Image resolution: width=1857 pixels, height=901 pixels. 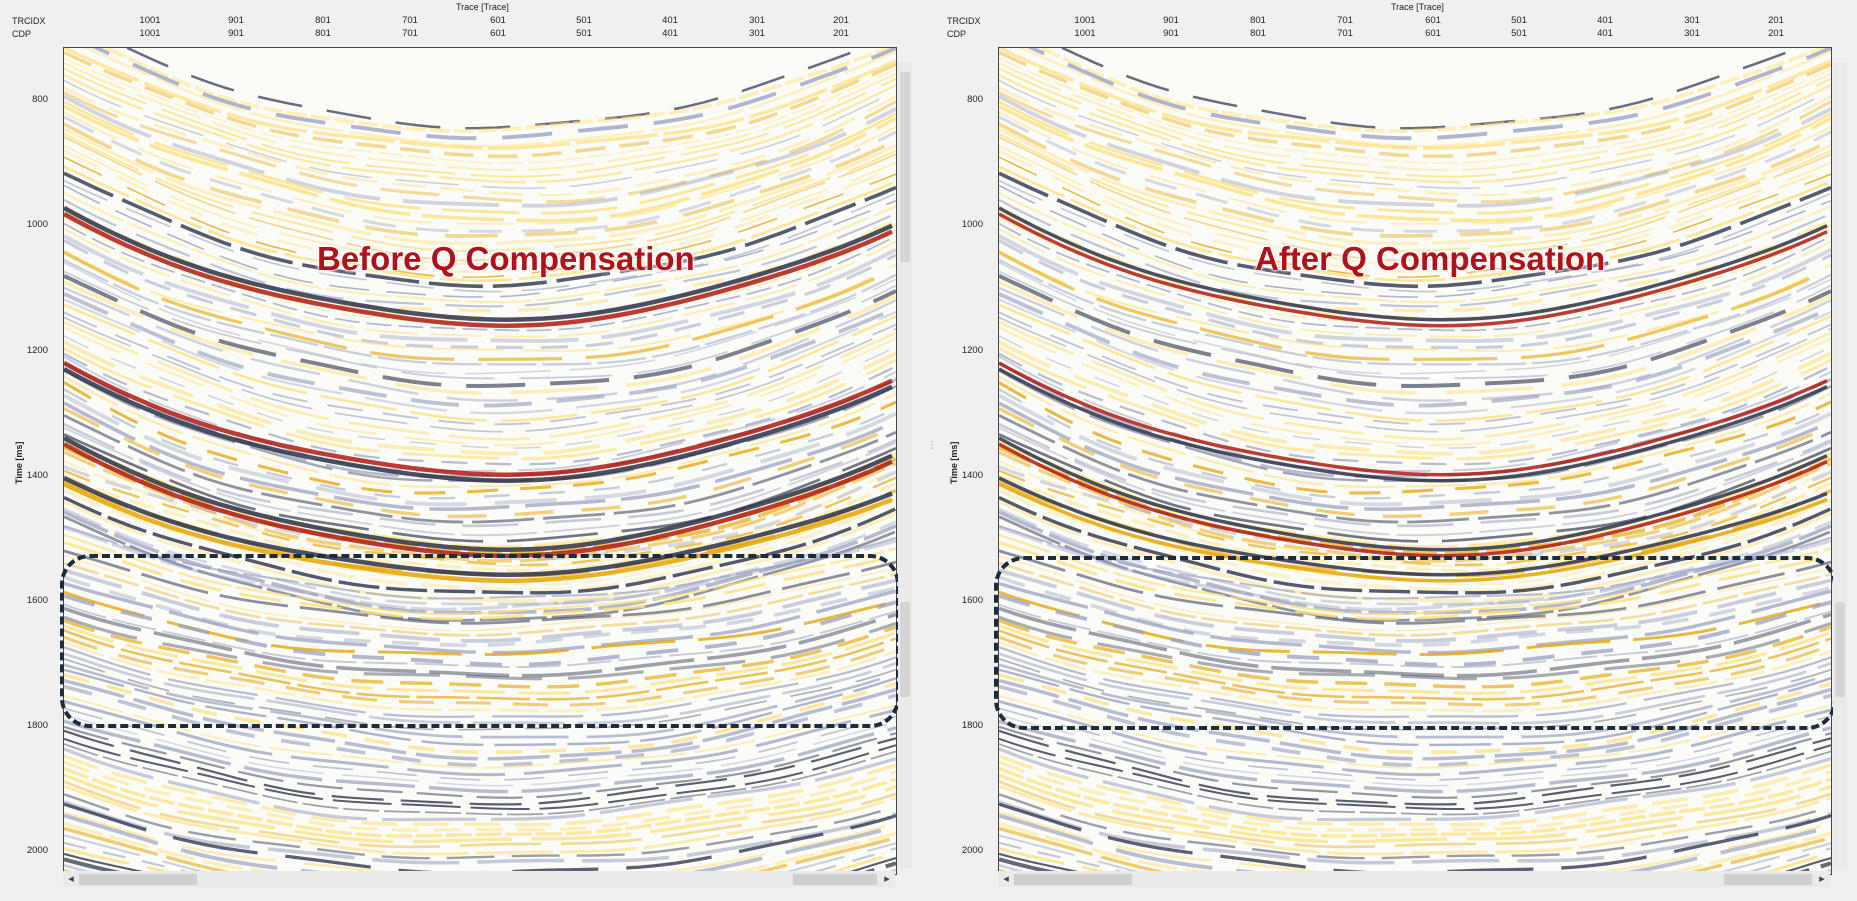 I want to click on panel-title: After Q Compensation, so click(x=1430, y=258).